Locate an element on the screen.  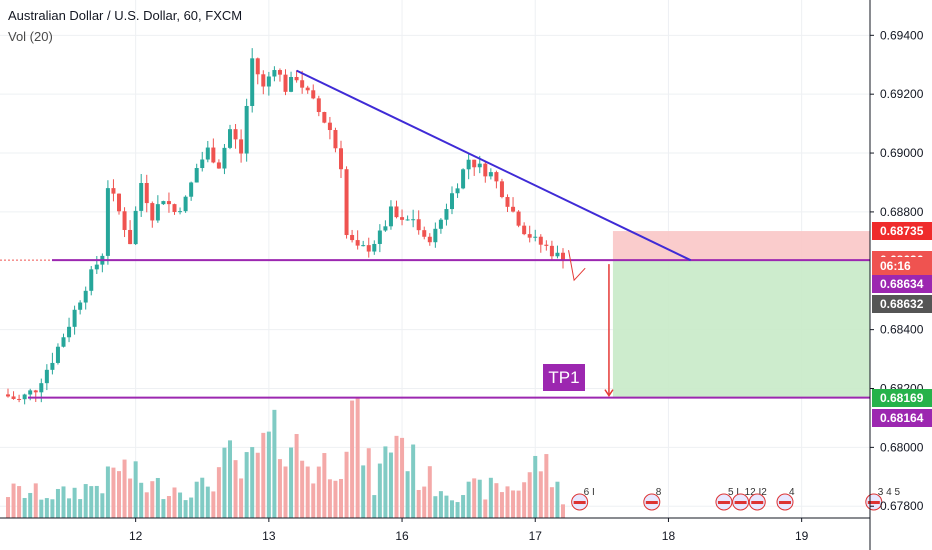
price-badge: 0.68632 is located at coordinates (902, 303).